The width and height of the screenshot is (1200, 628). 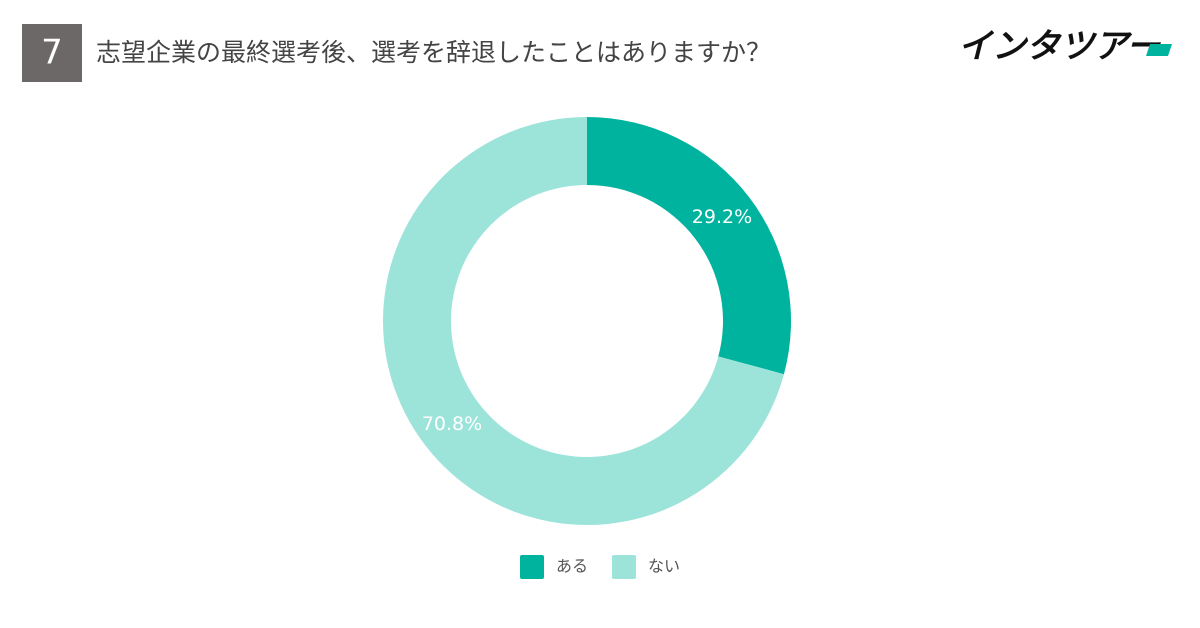 What do you see at coordinates (689, 246) in the screenshot?
I see `donut-segment` at bounding box center [689, 246].